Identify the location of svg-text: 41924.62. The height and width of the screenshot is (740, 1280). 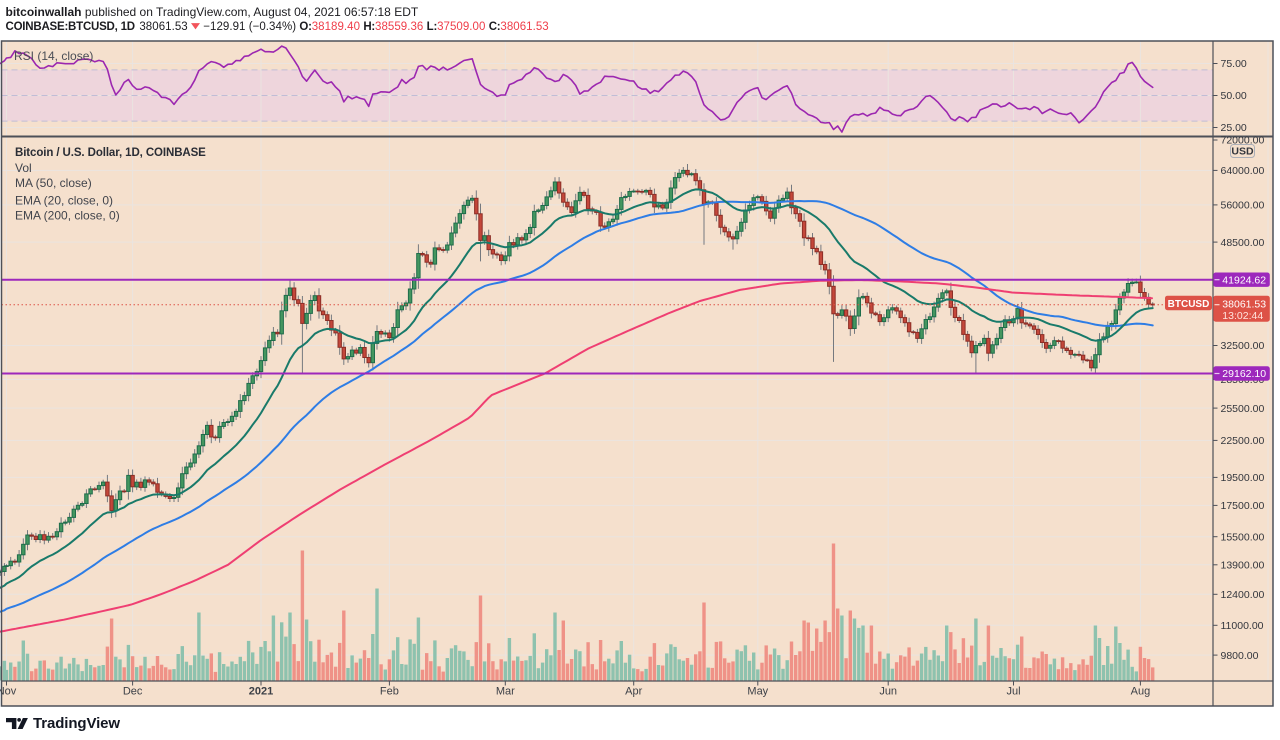
(1244, 280).